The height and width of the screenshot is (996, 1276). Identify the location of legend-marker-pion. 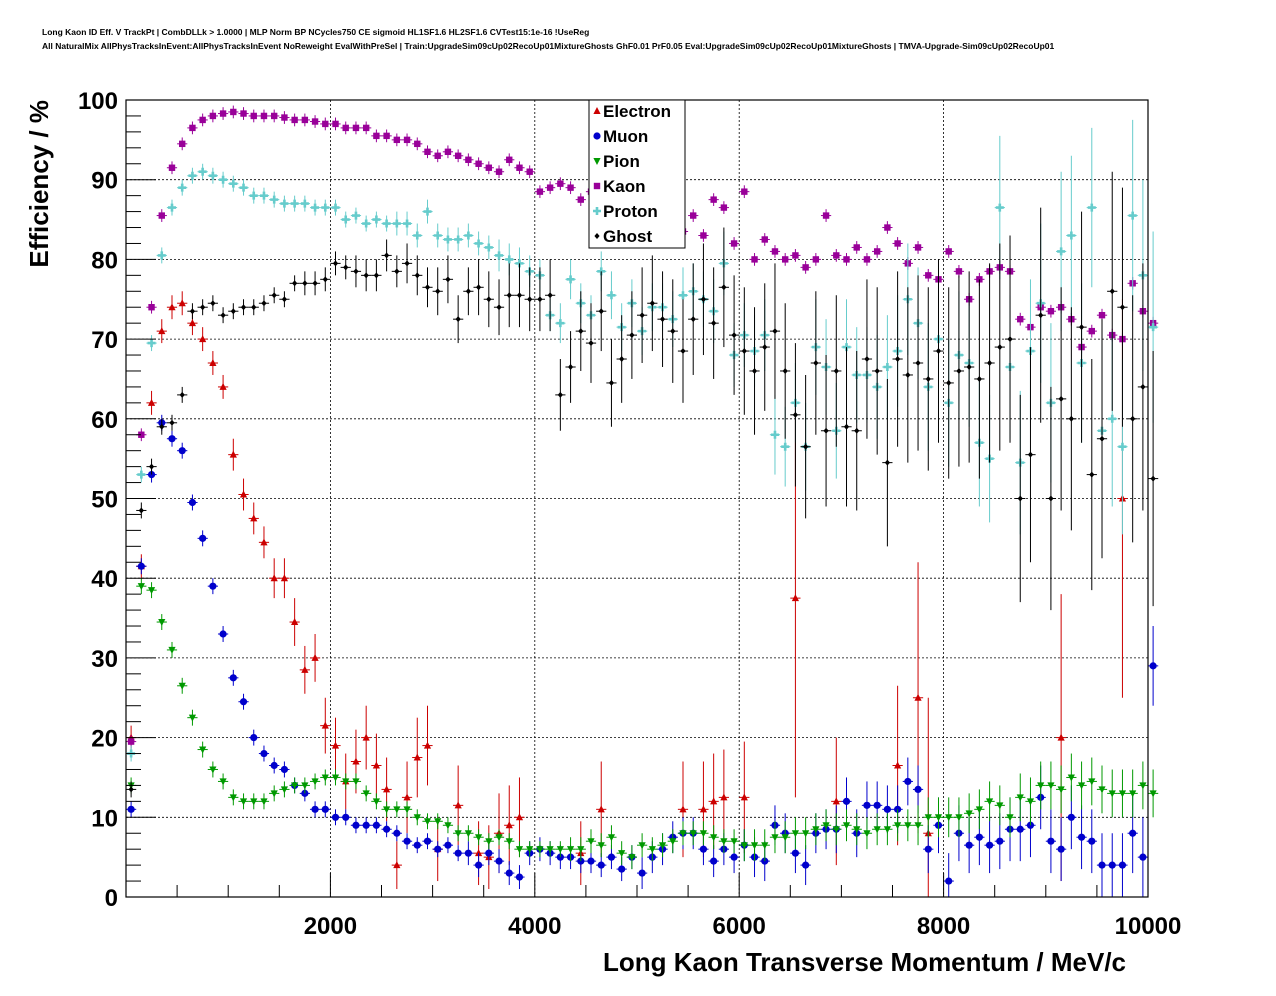
(597, 161).